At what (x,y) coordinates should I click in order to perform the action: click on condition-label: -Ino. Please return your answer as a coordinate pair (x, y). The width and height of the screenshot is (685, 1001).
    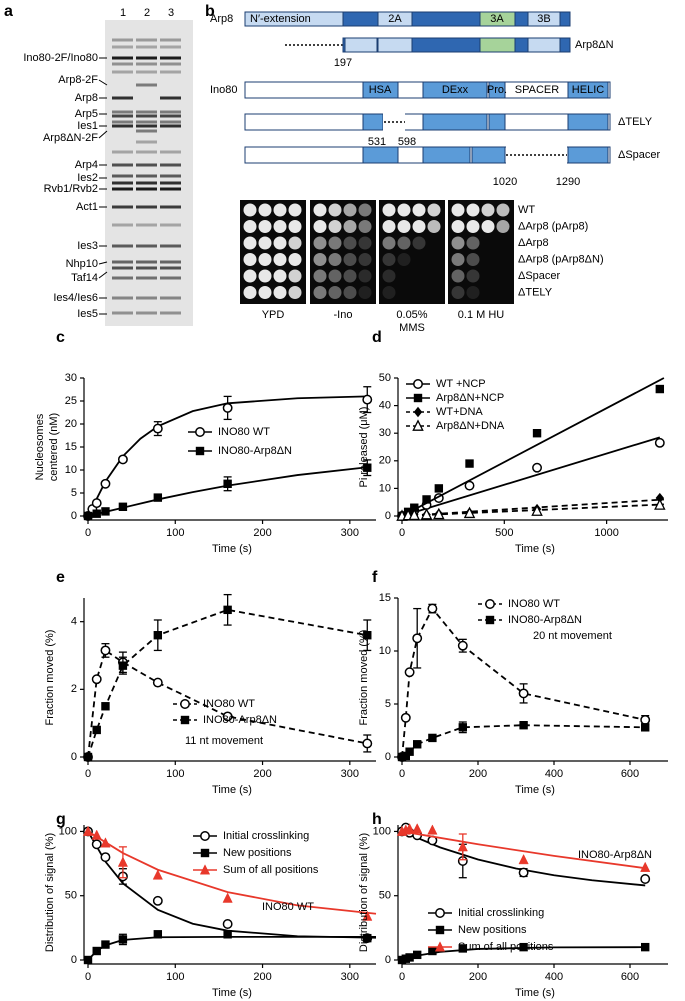
    Looking at the image, I should click on (343, 315).